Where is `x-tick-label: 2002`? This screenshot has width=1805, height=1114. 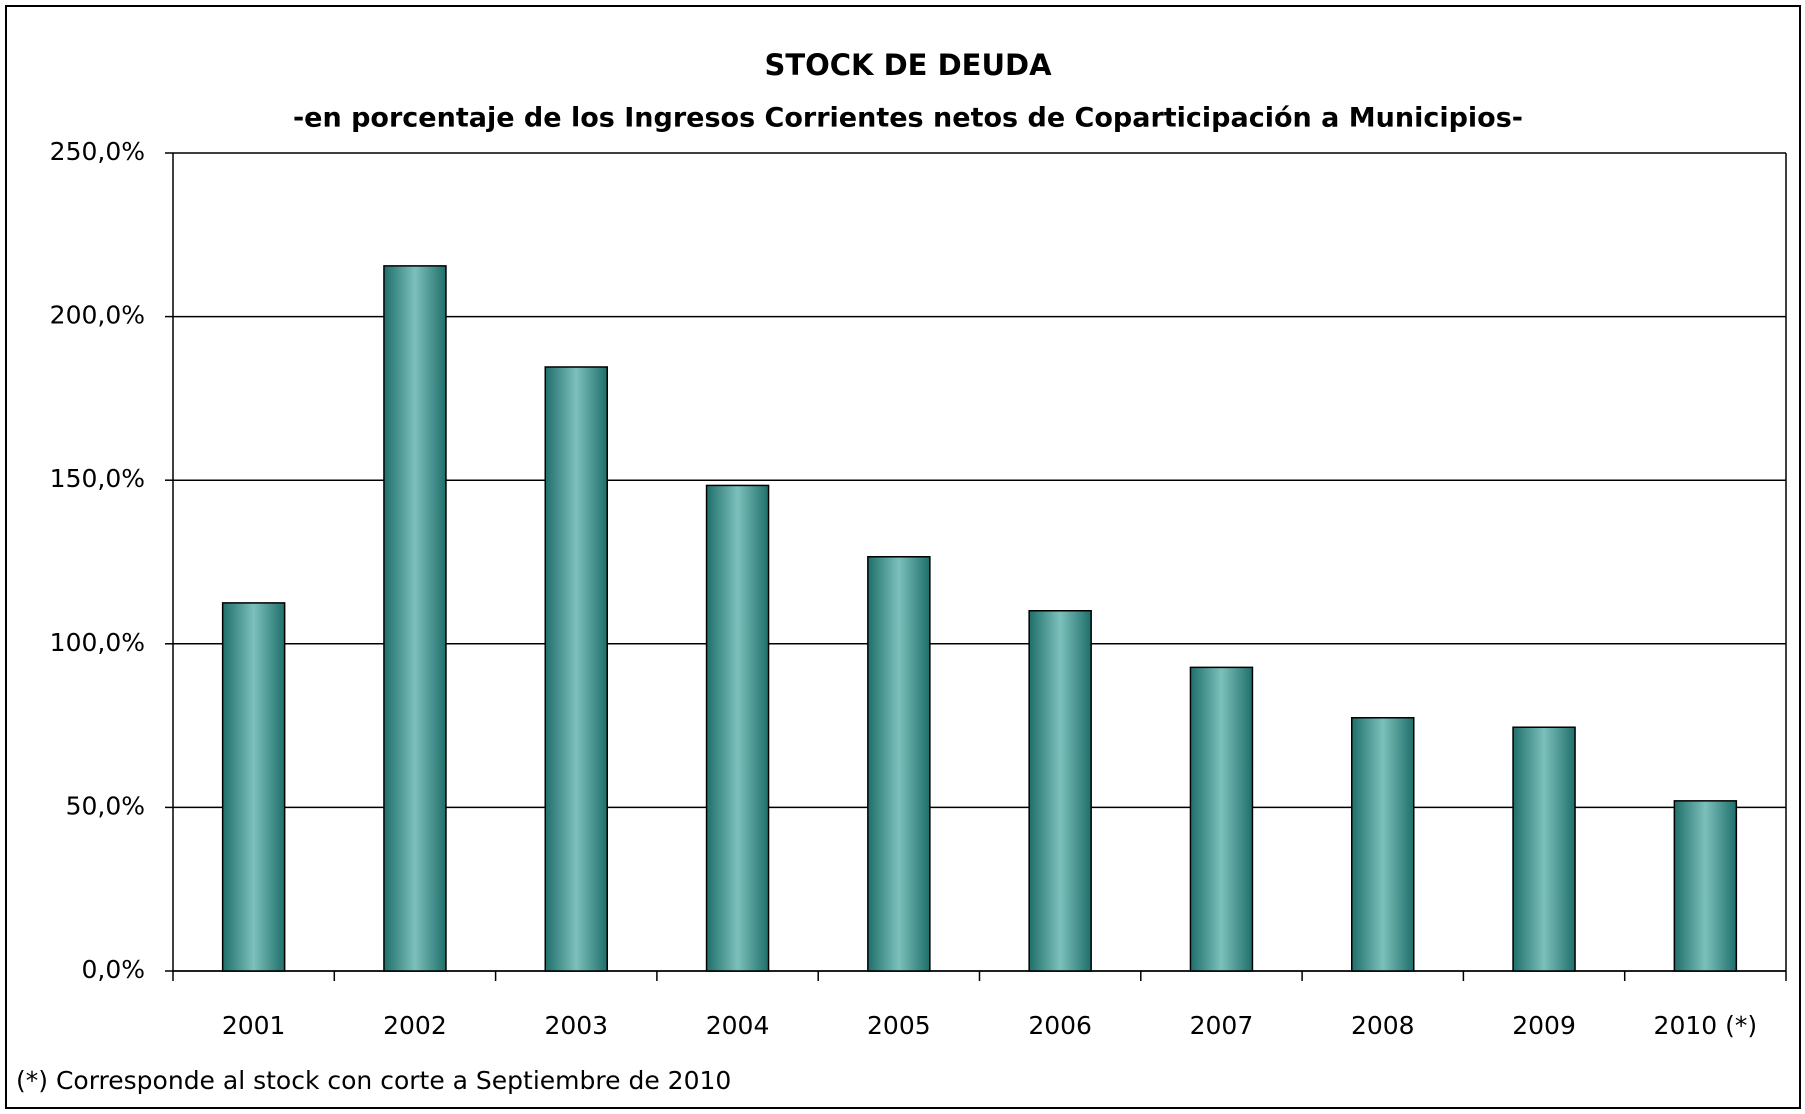 x-tick-label: 2002 is located at coordinates (415, 1025).